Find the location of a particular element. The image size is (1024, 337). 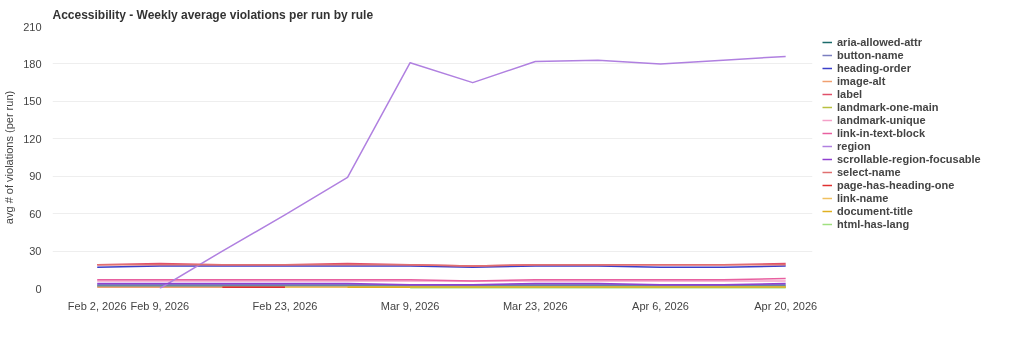

legend-label: document-title is located at coordinates (875, 211).